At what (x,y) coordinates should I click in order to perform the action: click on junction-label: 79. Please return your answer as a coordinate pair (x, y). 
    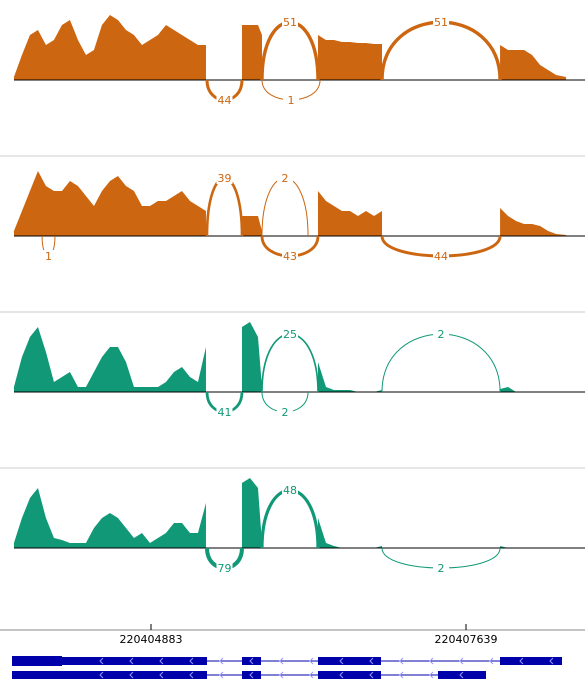
    Looking at the image, I should click on (224, 568).